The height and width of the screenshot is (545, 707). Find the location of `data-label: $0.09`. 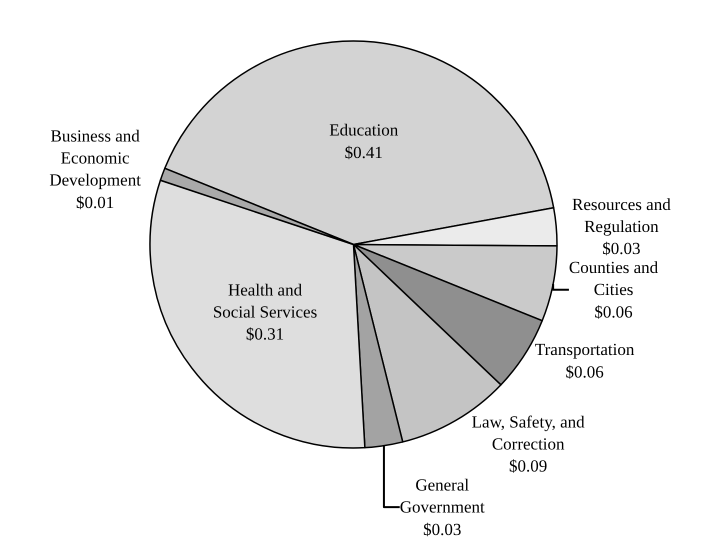

data-label: $0.09 is located at coordinates (528, 466).